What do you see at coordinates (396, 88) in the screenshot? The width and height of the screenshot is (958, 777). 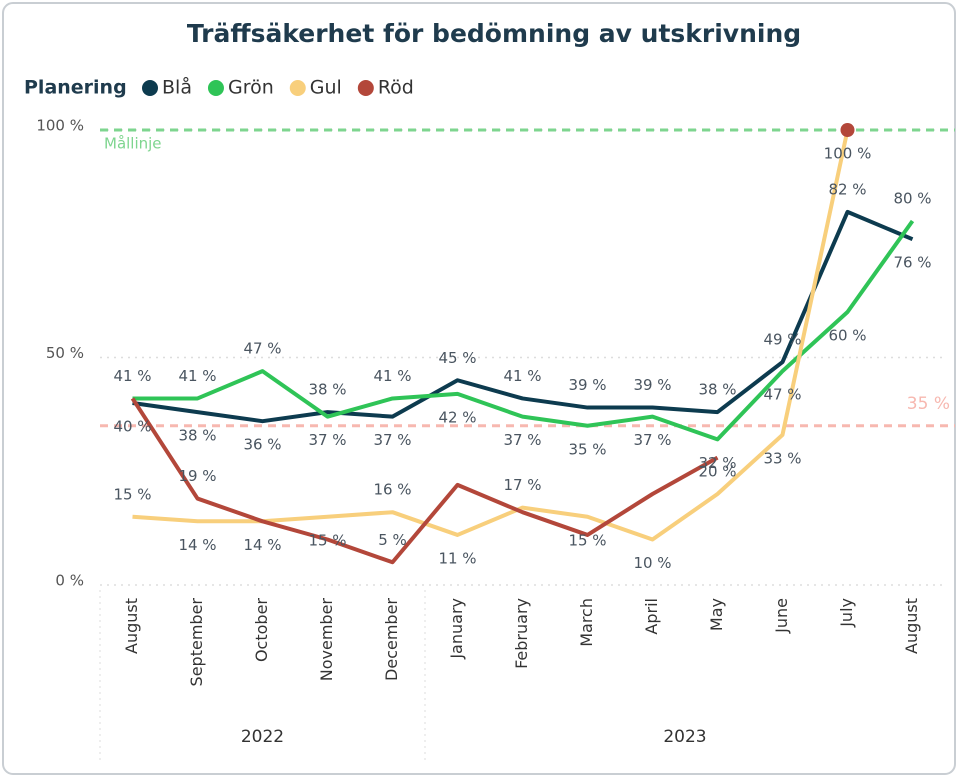 I see `legend-label: Röd` at bounding box center [396, 88].